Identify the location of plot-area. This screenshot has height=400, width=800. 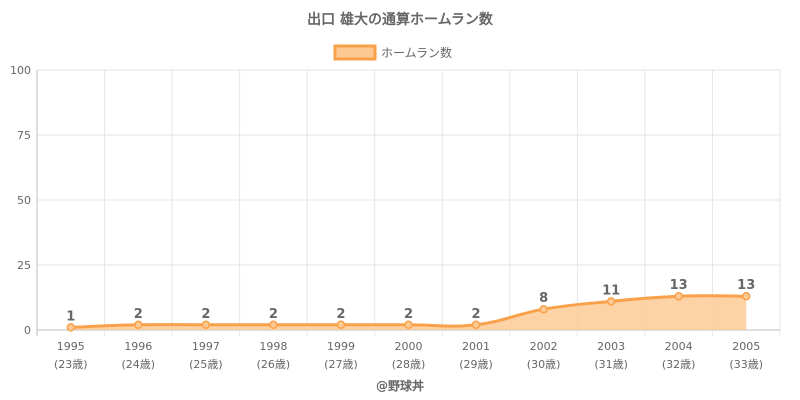
(408, 311).